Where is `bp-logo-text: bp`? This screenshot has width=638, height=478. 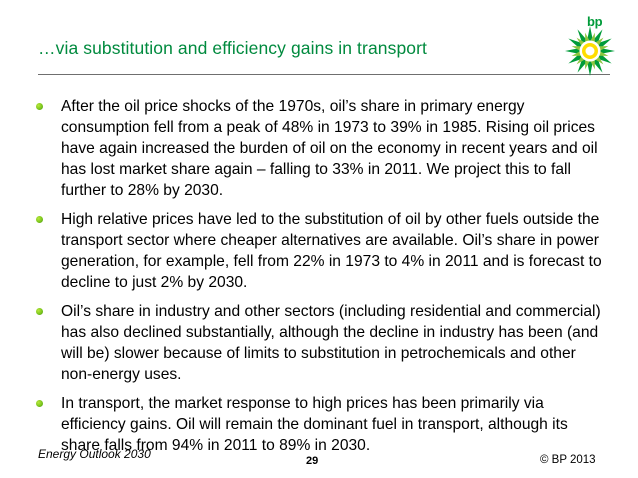 bp-logo-text: bp is located at coordinates (595, 21).